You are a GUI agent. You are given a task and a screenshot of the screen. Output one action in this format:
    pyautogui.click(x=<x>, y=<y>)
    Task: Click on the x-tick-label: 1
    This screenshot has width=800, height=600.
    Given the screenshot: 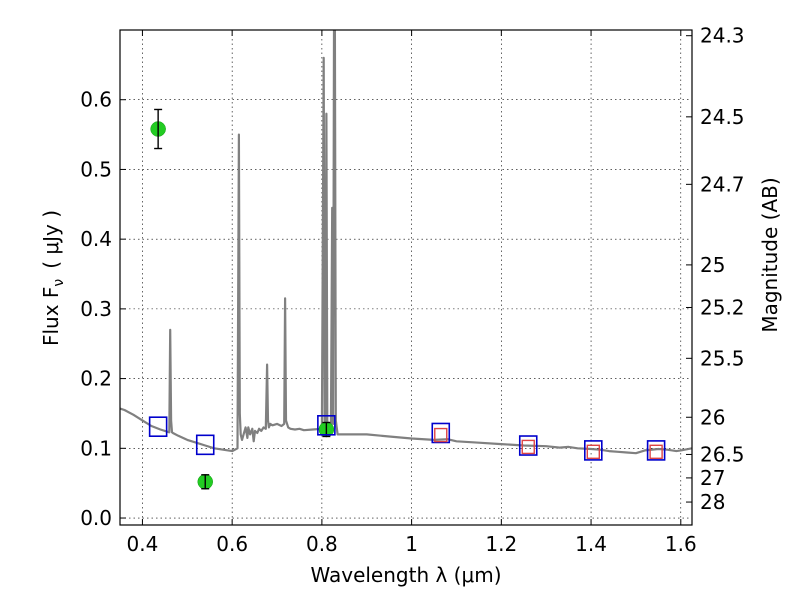 What is the action you would take?
    pyautogui.click(x=411, y=544)
    